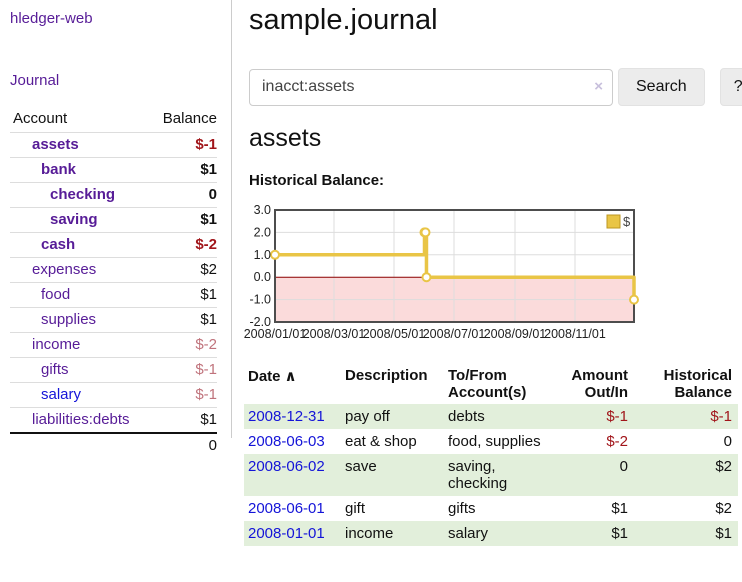 The image size is (742, 582). I want to click on amount-column-header: Amount Out/In, so click(599, 384).